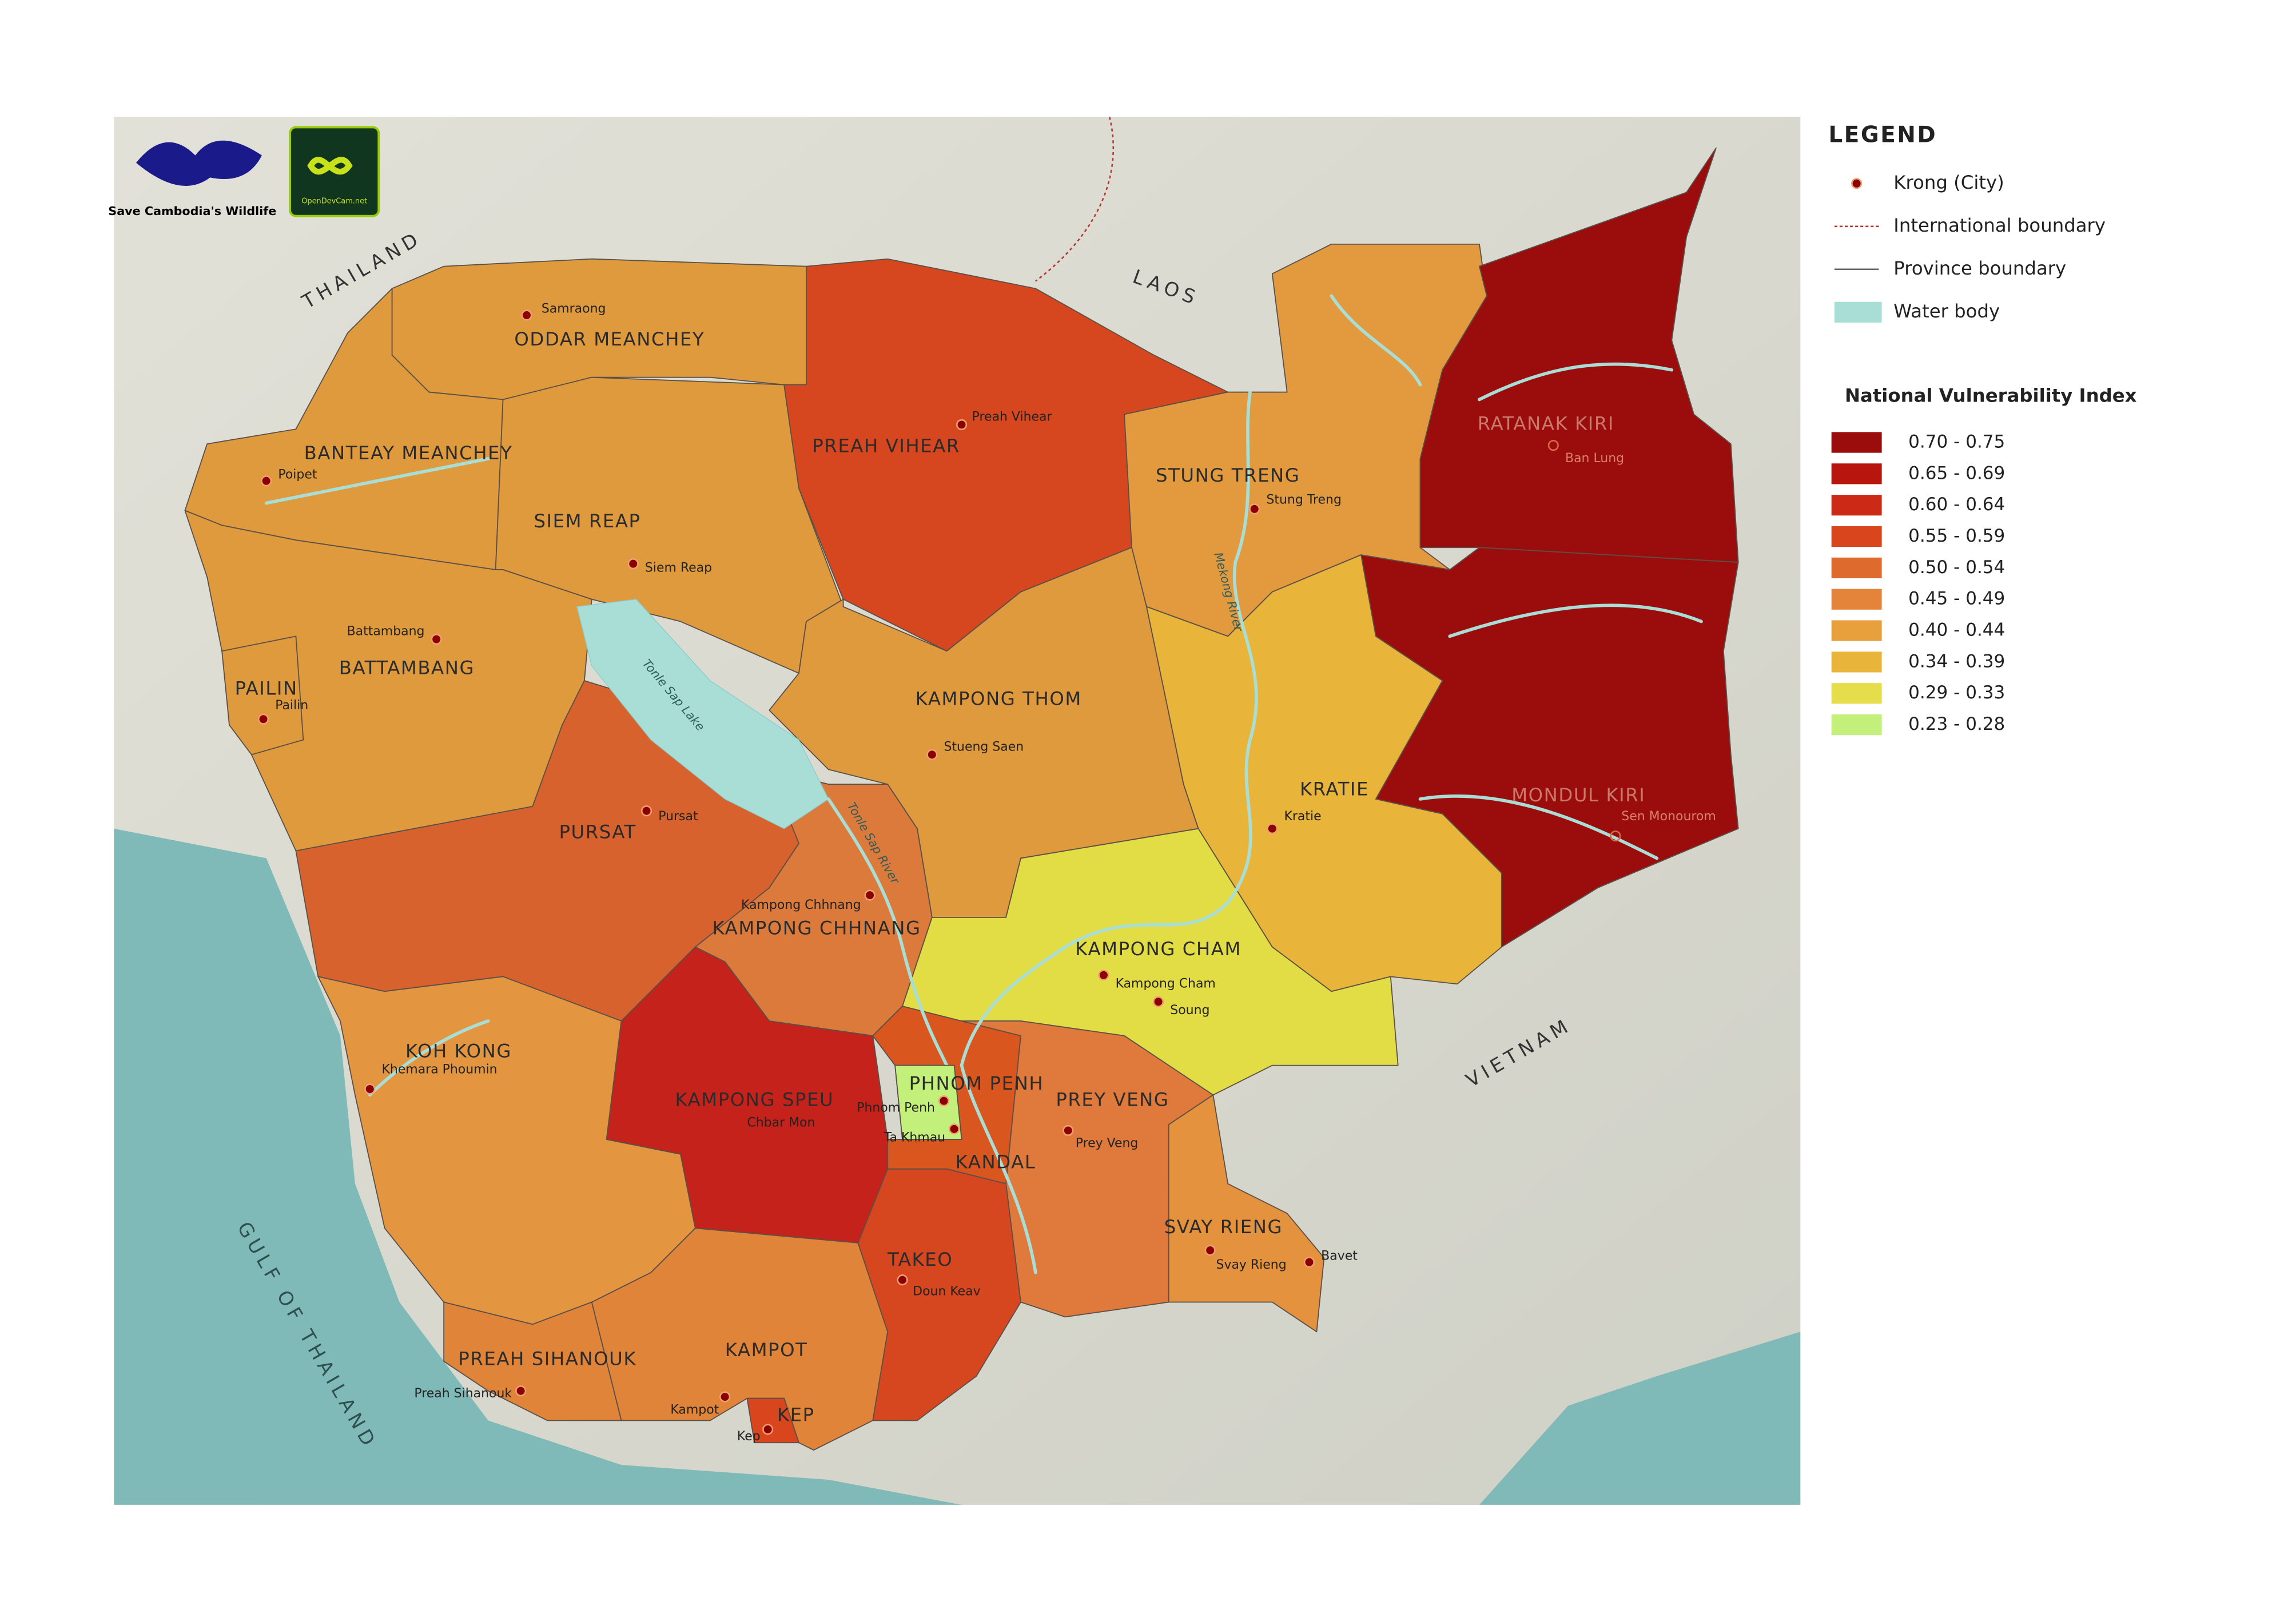 The height and width of the screenshot is (1621, 2296). What do you see at coordinates (996, 1162) in the screenshot?
I see `province-label: KANDAL` at bounding box center [996, 1162].